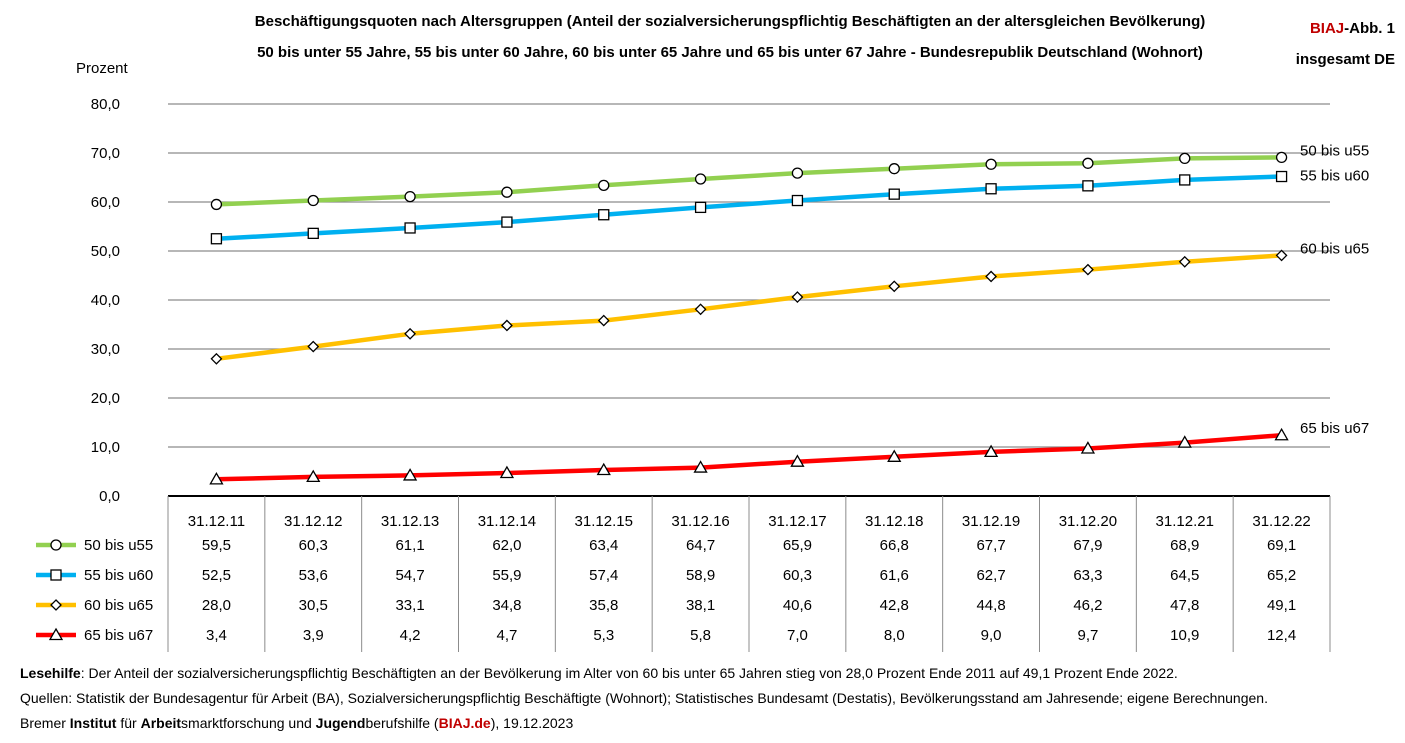 The height and width of the screenshot is (743, 1405). Describe the element at coordinates (603, 575) in the screenshot. I see `table-value: 57,4` at that location.